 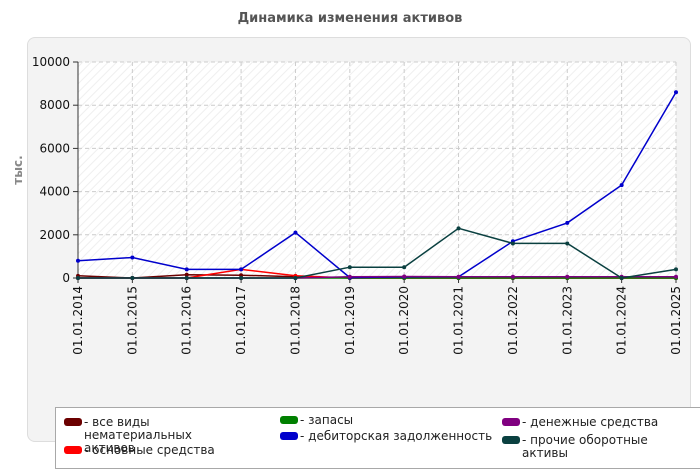 I want to click on x-tick-label: 01.01.2018, so click(x=295, y=320).